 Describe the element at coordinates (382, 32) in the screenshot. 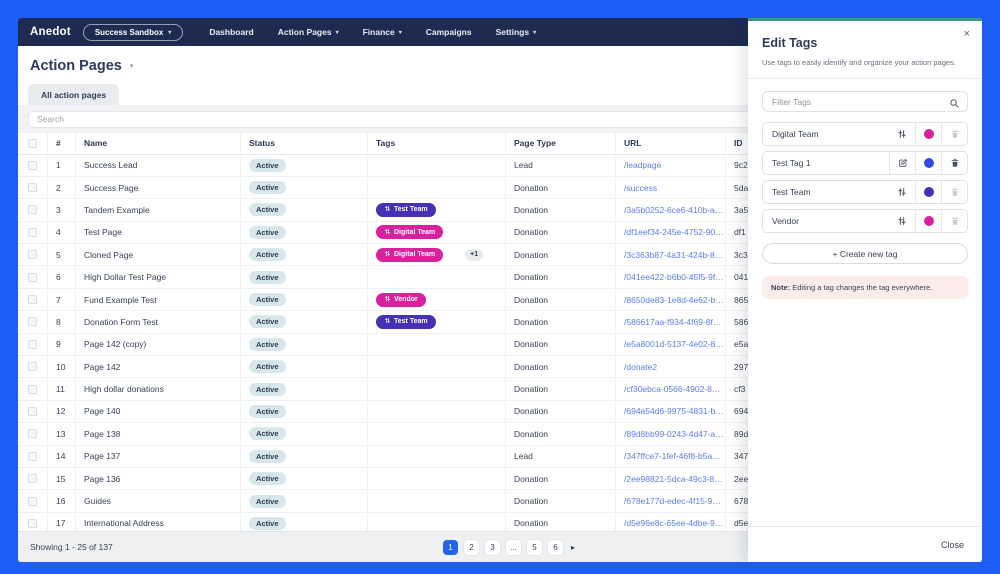

I see `nav-item-finance: Finance ▾` at that location.